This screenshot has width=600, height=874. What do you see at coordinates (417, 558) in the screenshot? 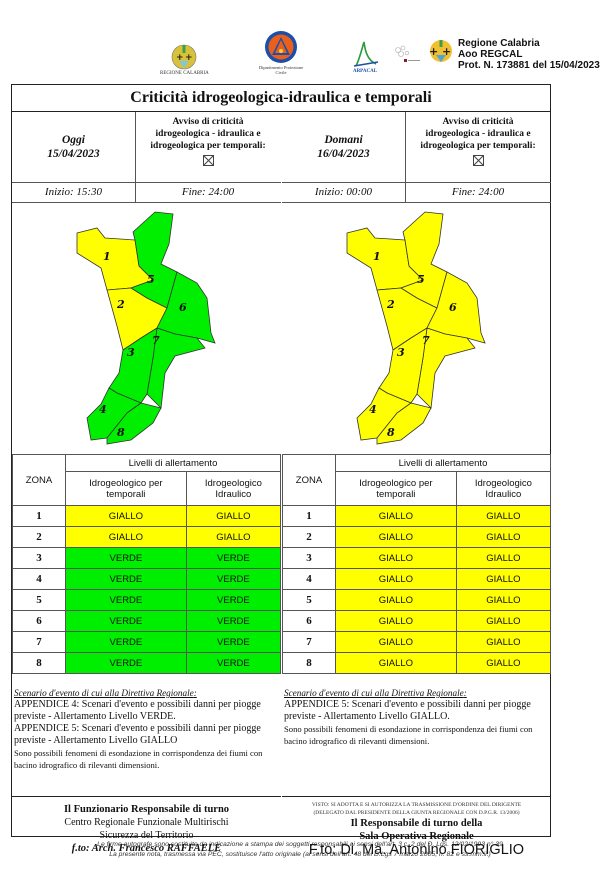
I see `table-row: 3 GIALLO GIALLO` at bounding box center [417, 558].